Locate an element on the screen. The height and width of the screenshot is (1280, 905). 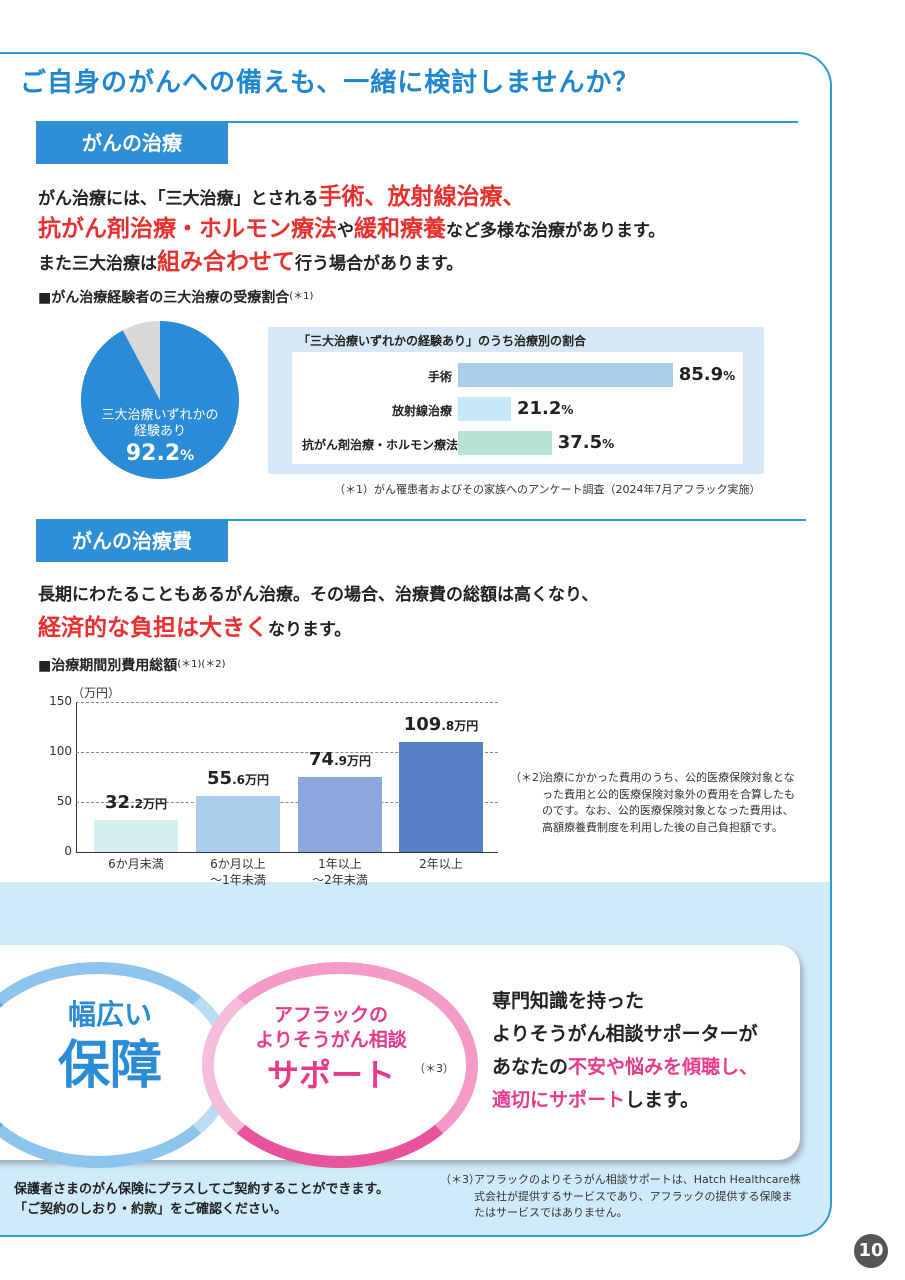
treatment-lead-line3: また三大治療は組み合わせて行う場合があります。 is located at coordinates (250, 259).